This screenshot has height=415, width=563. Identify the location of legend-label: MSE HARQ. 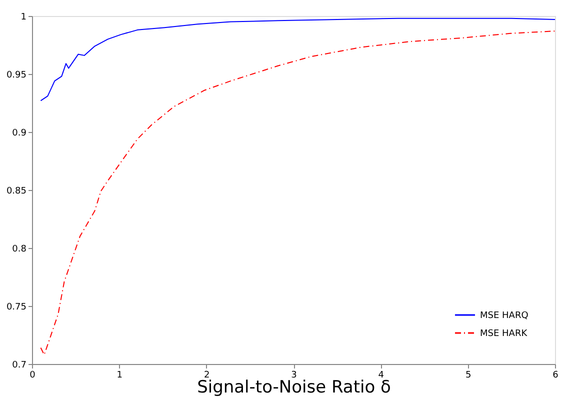
(504, 316).